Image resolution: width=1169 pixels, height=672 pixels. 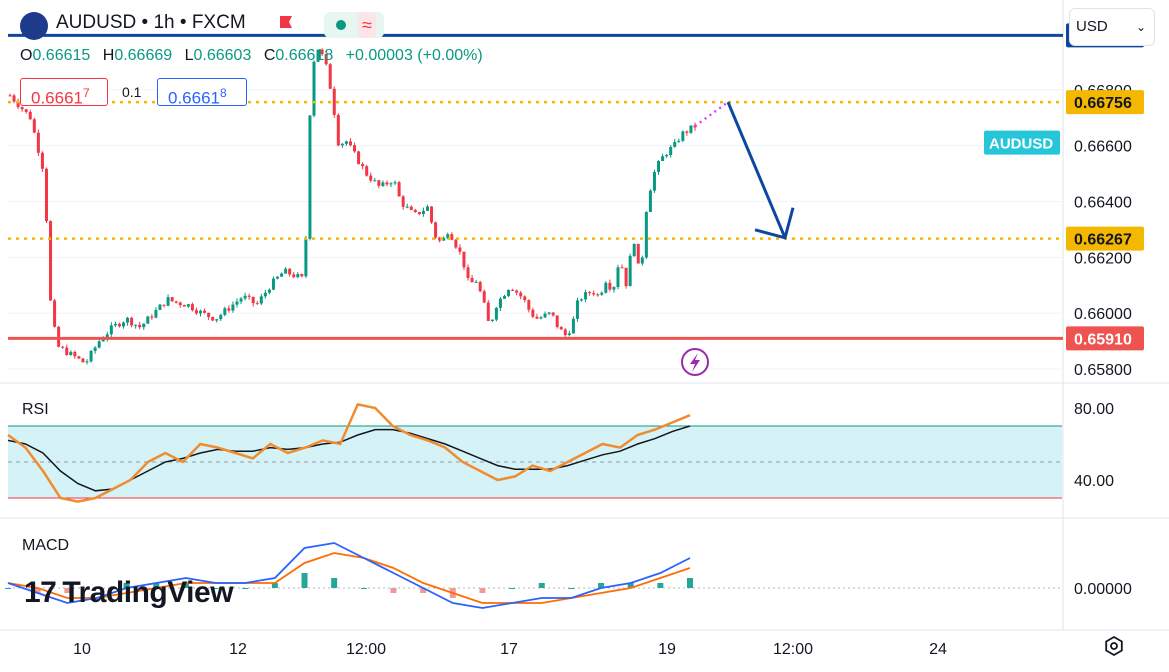 What do you see at coordinates (774, 223) in the screenshot?
I see `projection-arrowhead` at bounding box center [774, 223].